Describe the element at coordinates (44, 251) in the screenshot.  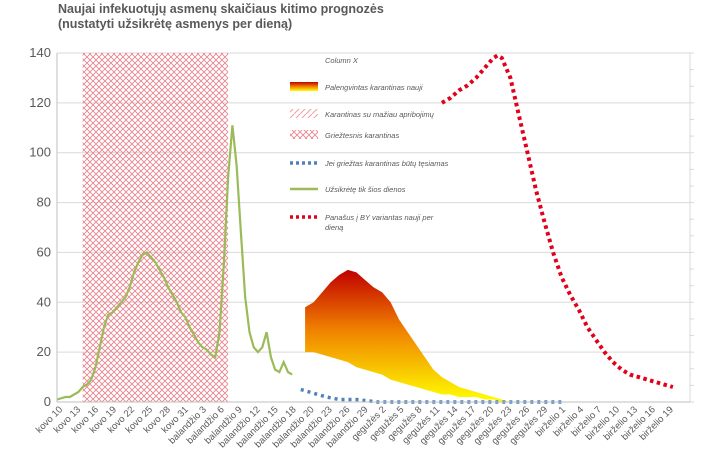
I see `y-tick-label: 60` at that location.